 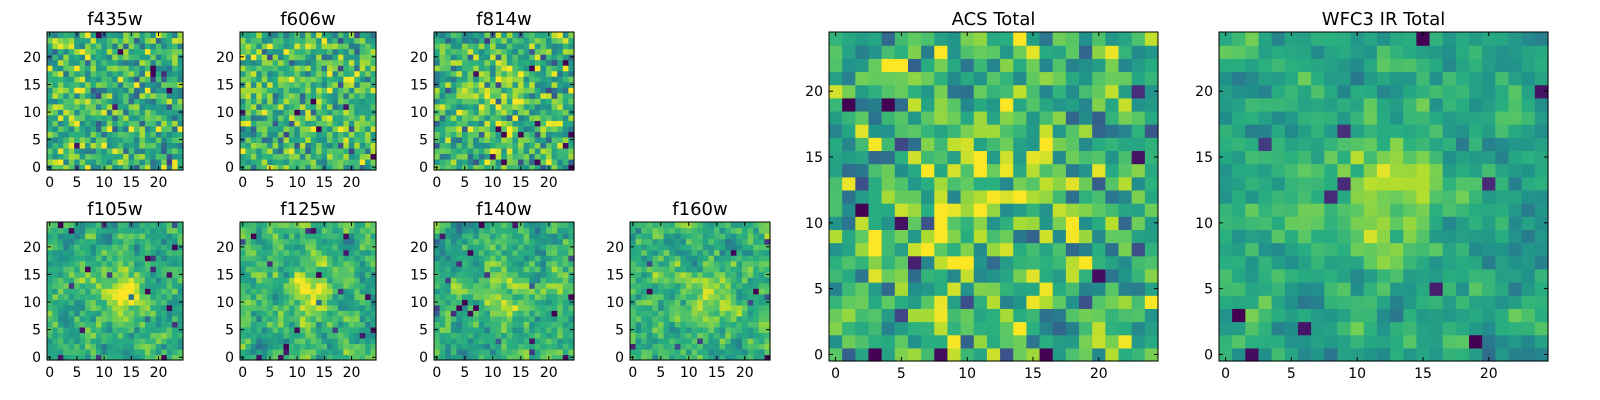 I want to click on y-tick-label: 10, so click(x=225, y=303).